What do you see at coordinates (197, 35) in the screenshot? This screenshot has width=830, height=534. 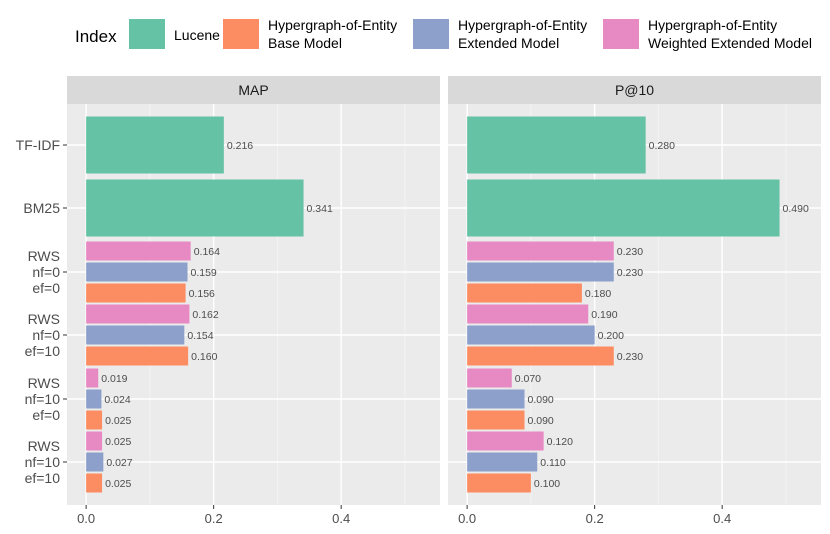 I see `legend-label: Lucene` at bounding box center [197, 35].